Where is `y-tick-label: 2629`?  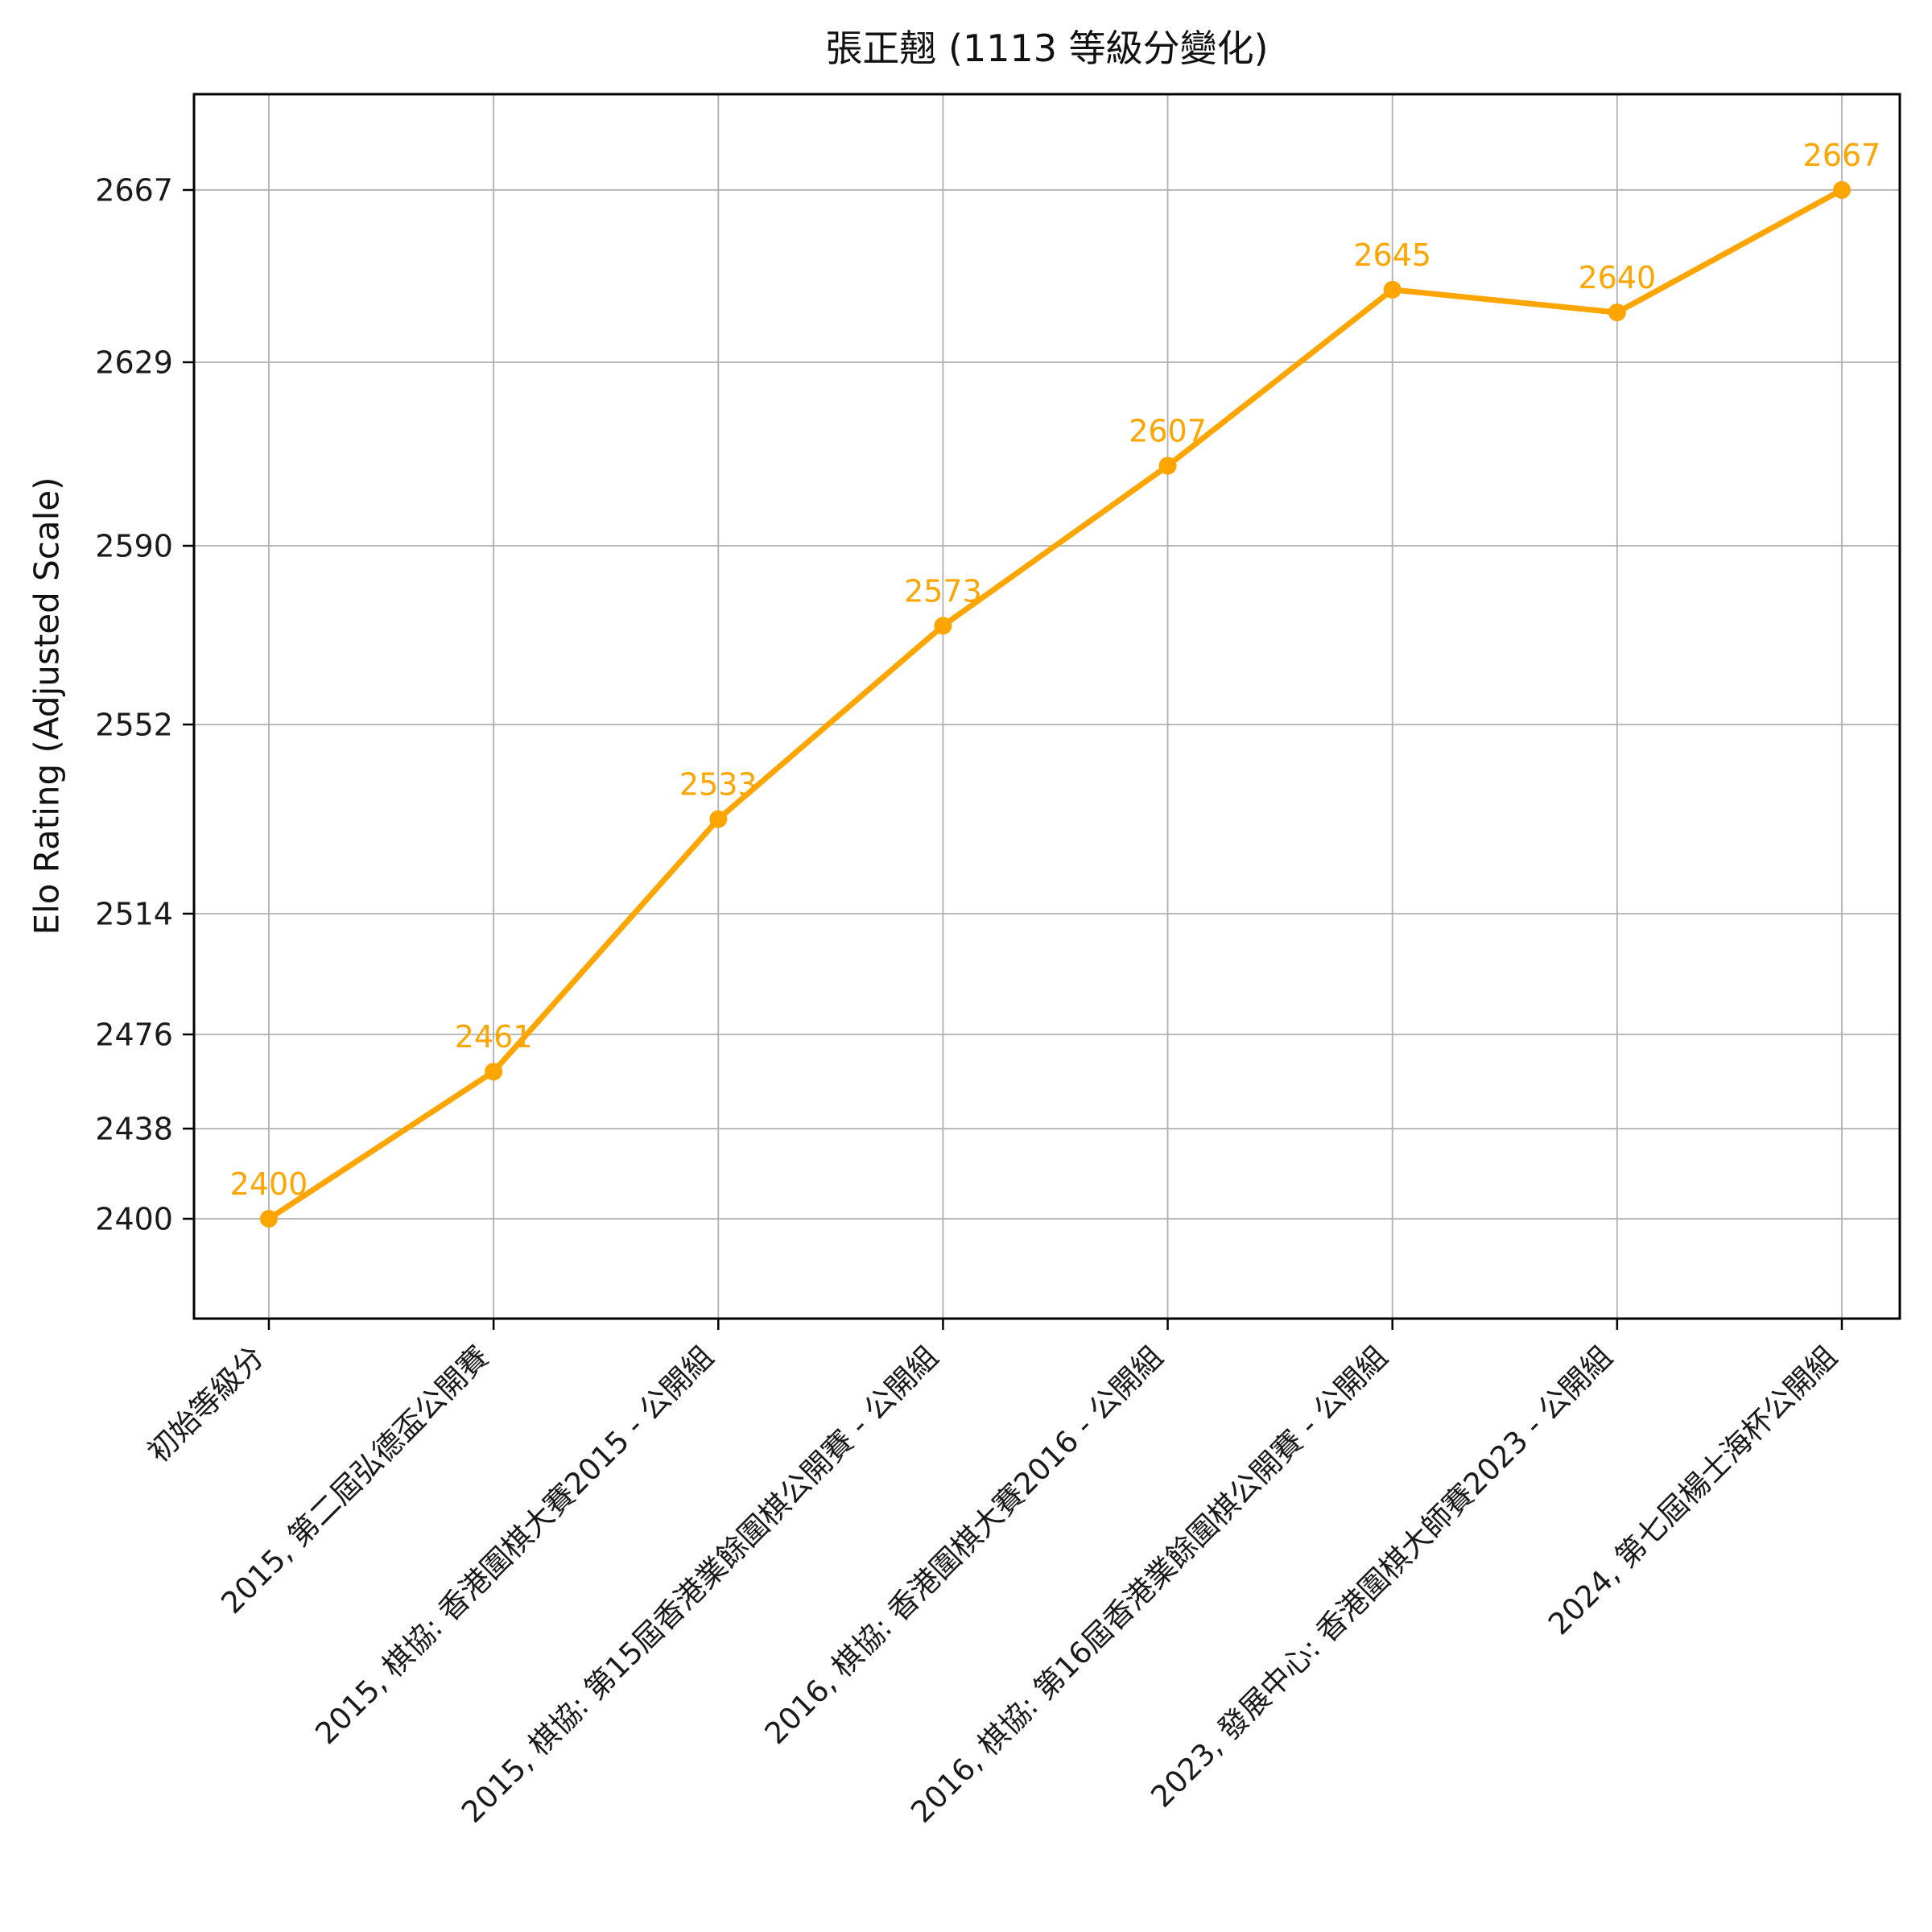
y-tick-label: 2629 is located at coordinates (134, 362).